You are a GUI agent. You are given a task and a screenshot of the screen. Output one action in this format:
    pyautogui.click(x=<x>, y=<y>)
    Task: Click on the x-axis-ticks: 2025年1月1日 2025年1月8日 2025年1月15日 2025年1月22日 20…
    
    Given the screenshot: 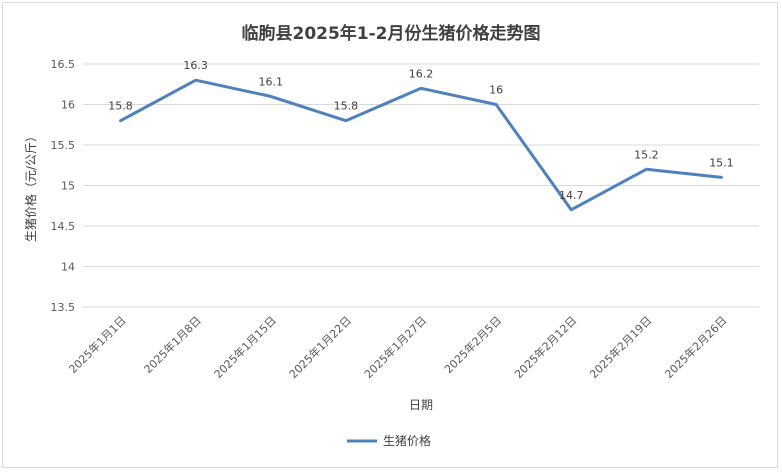 What is the action you would take?
    pyautogui.click(x=398, y=347)
    